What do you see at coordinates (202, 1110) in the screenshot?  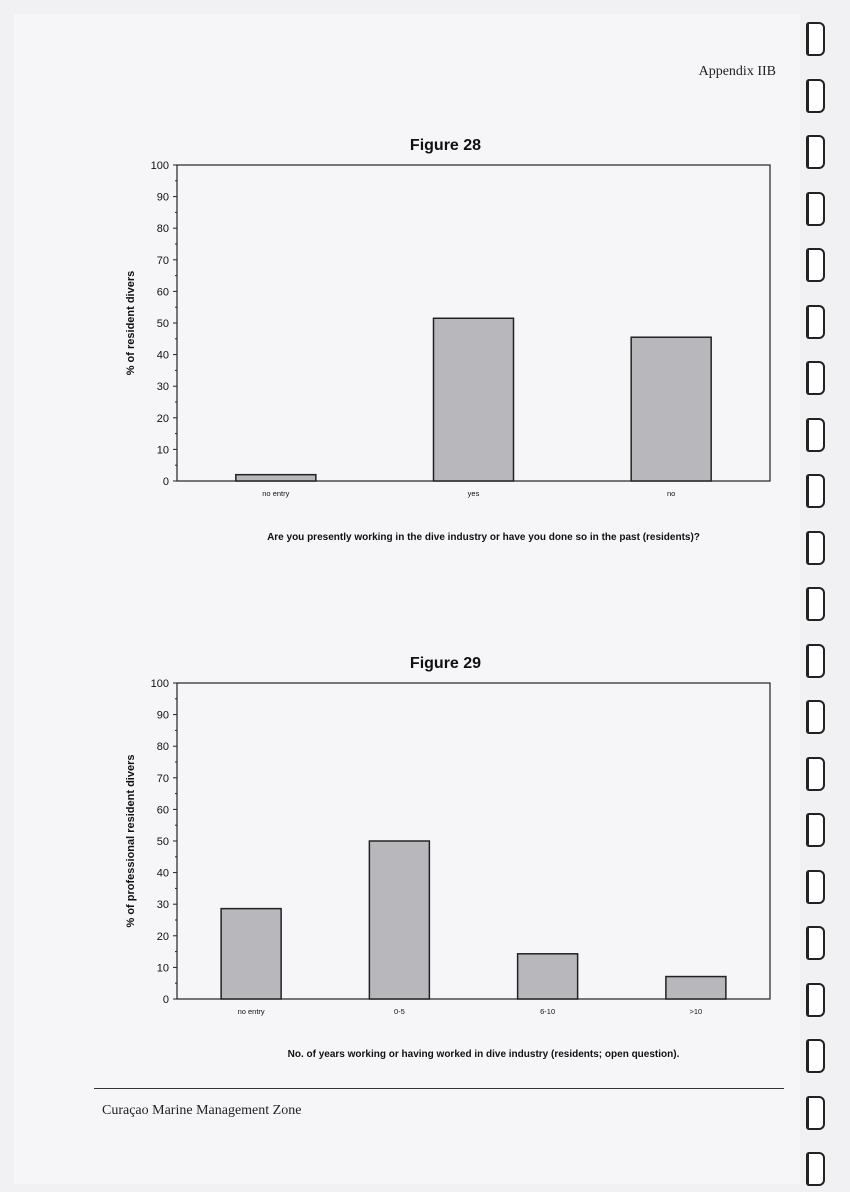 I see `footer-text: Curaçao Marine Management Zone` at bounding box center [202, 1110].